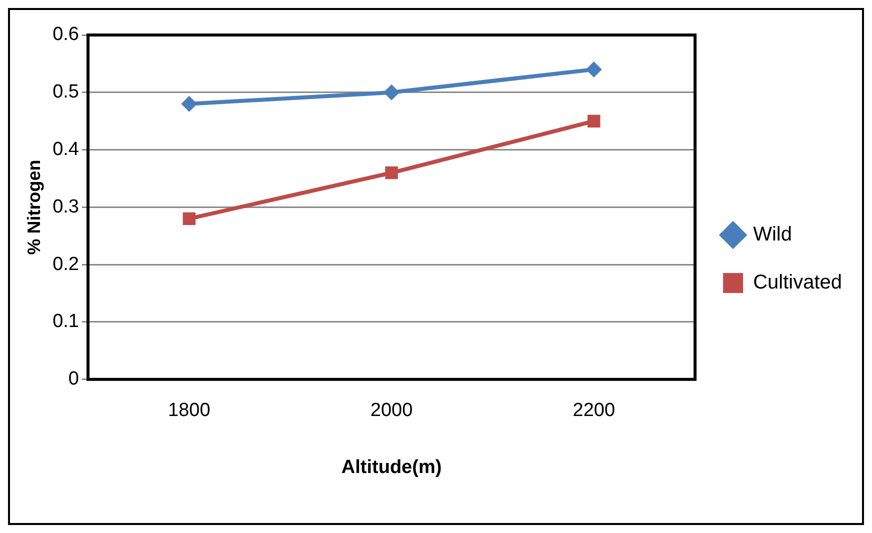 This screenshot has width=872, height=533. I want to click on y-tick-label: 0.3, so click(66, 207).